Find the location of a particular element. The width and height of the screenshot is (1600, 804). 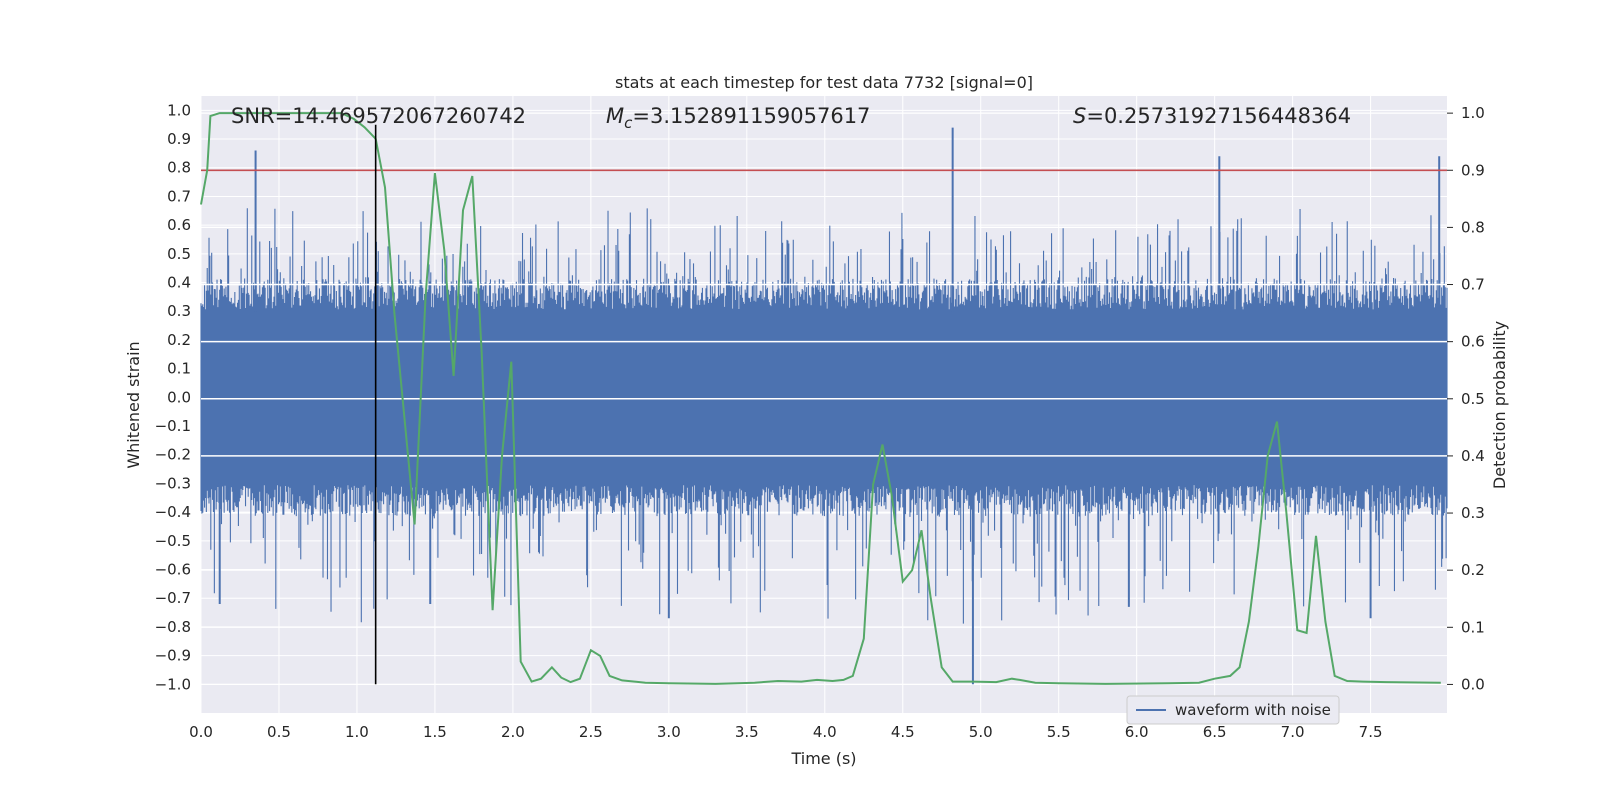

x-tick-label: 4.0 is located at coordinates (825, 732).